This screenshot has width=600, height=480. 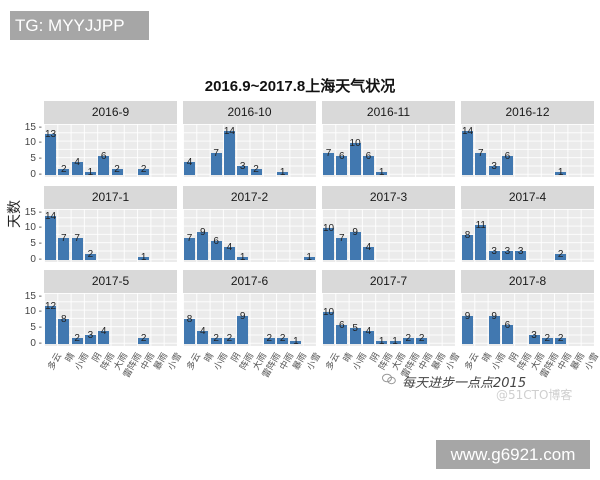 I want to click on footer-watermark: 每天进步一点点2015, so click(x=464, y=383).